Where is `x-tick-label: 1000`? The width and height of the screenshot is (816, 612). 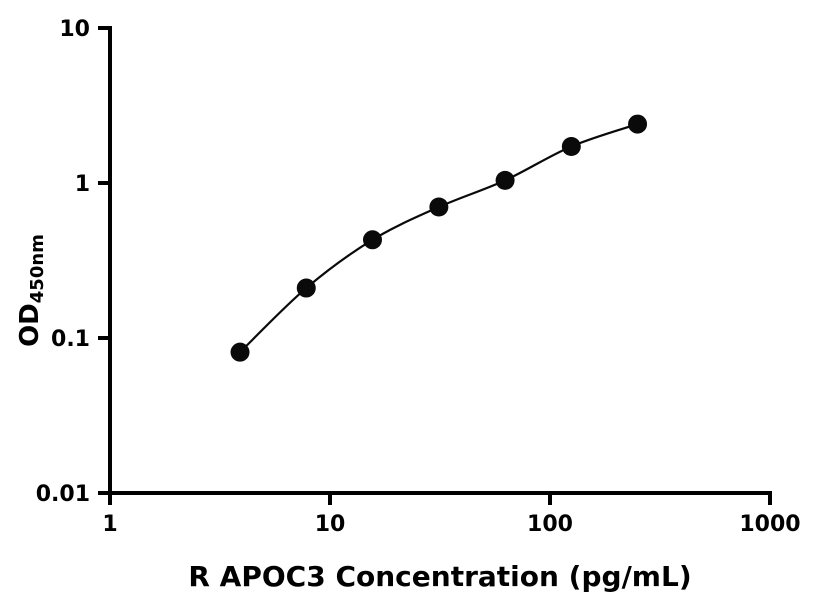
x-tick-label: 1000 is located at coordinates (769, 524).